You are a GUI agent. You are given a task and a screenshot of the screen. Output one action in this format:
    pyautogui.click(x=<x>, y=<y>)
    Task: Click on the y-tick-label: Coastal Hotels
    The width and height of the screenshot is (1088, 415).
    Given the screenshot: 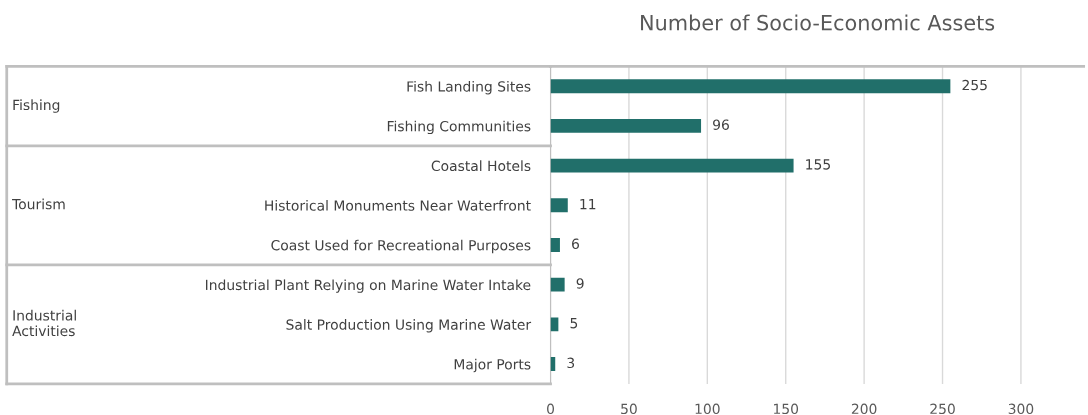 What is the action you would take?
    pyautogui.click(x=481, y=166)
    